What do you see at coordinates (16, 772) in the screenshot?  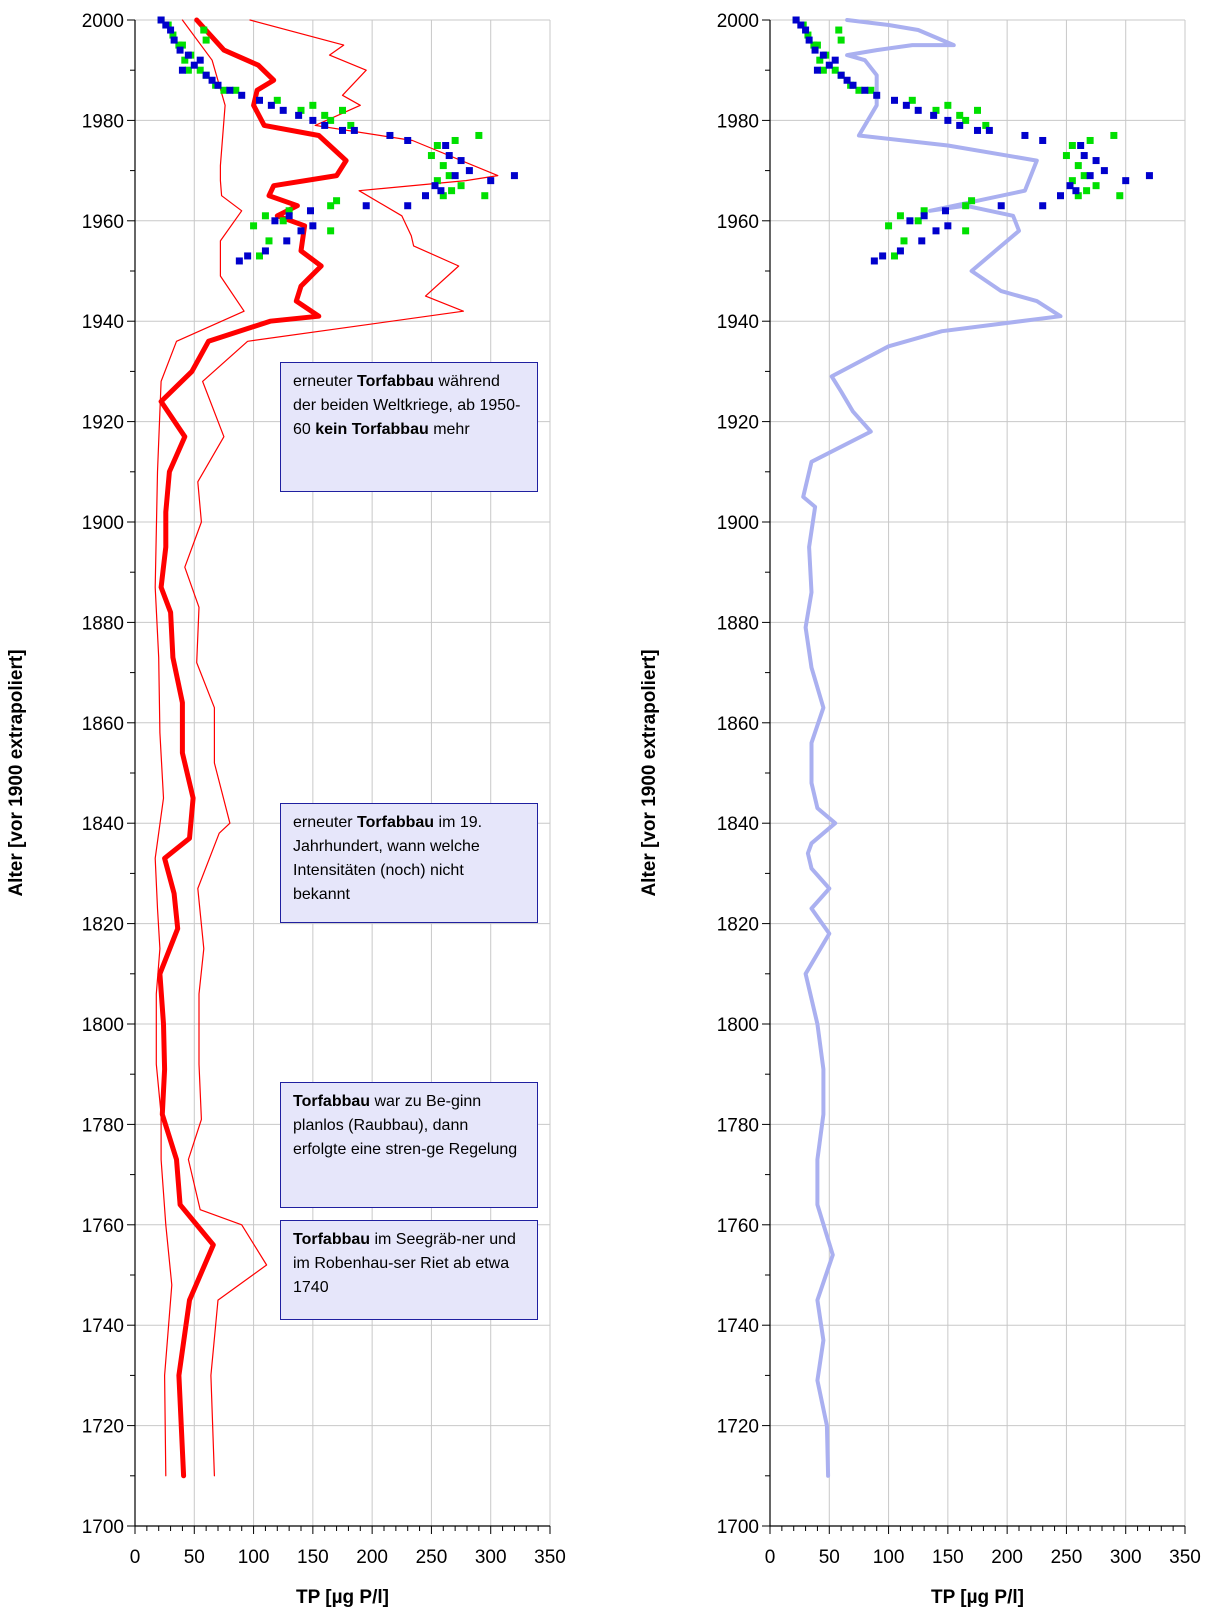 I see `y-axis-title: Alter [vor 1900 extrapoliert]` at bounding box center [16, 772].